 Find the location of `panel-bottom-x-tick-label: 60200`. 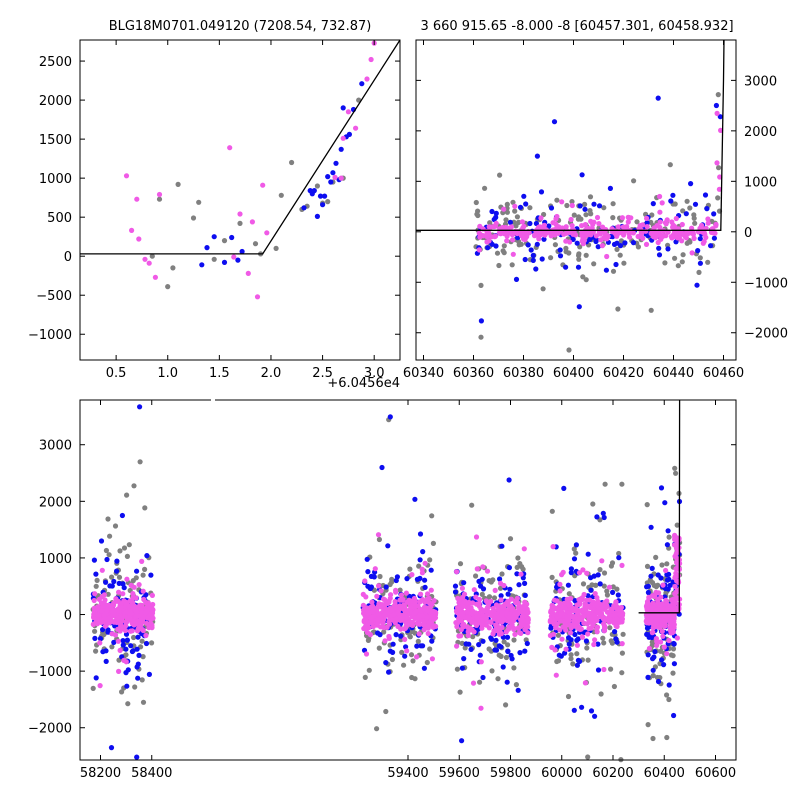

panel-bottom-x-tick-label: 60200 is located at coordinates (612, 773).